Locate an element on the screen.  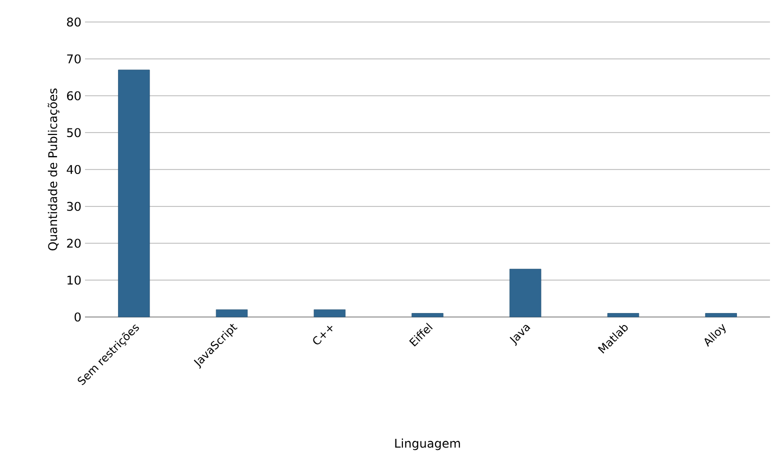
y-tick-label: 50 is located at coordinates (74, 133).